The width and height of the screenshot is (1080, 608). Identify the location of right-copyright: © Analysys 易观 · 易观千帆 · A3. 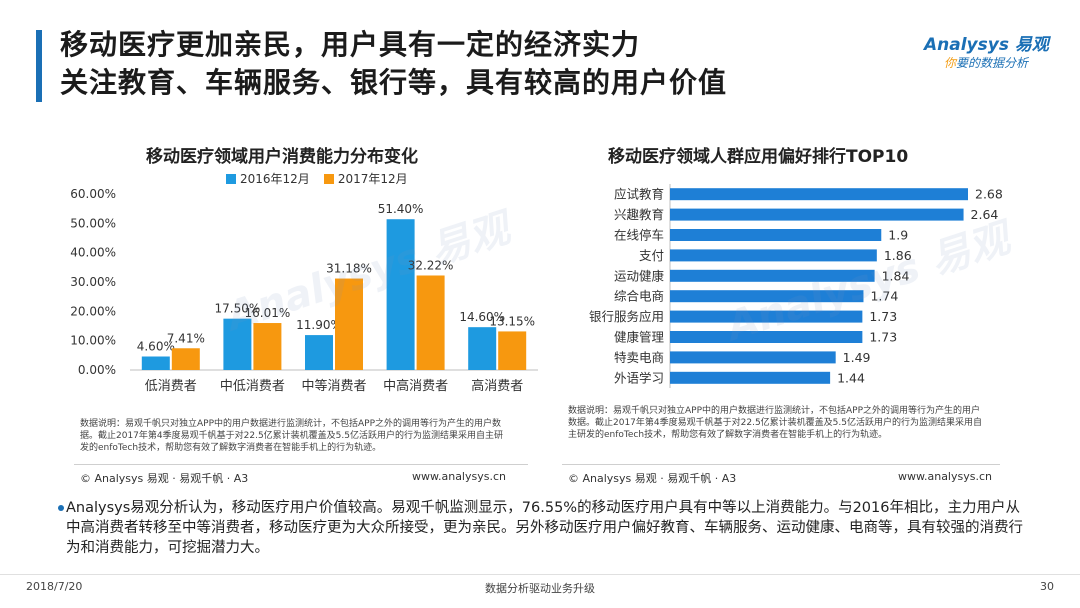
(652, 478).